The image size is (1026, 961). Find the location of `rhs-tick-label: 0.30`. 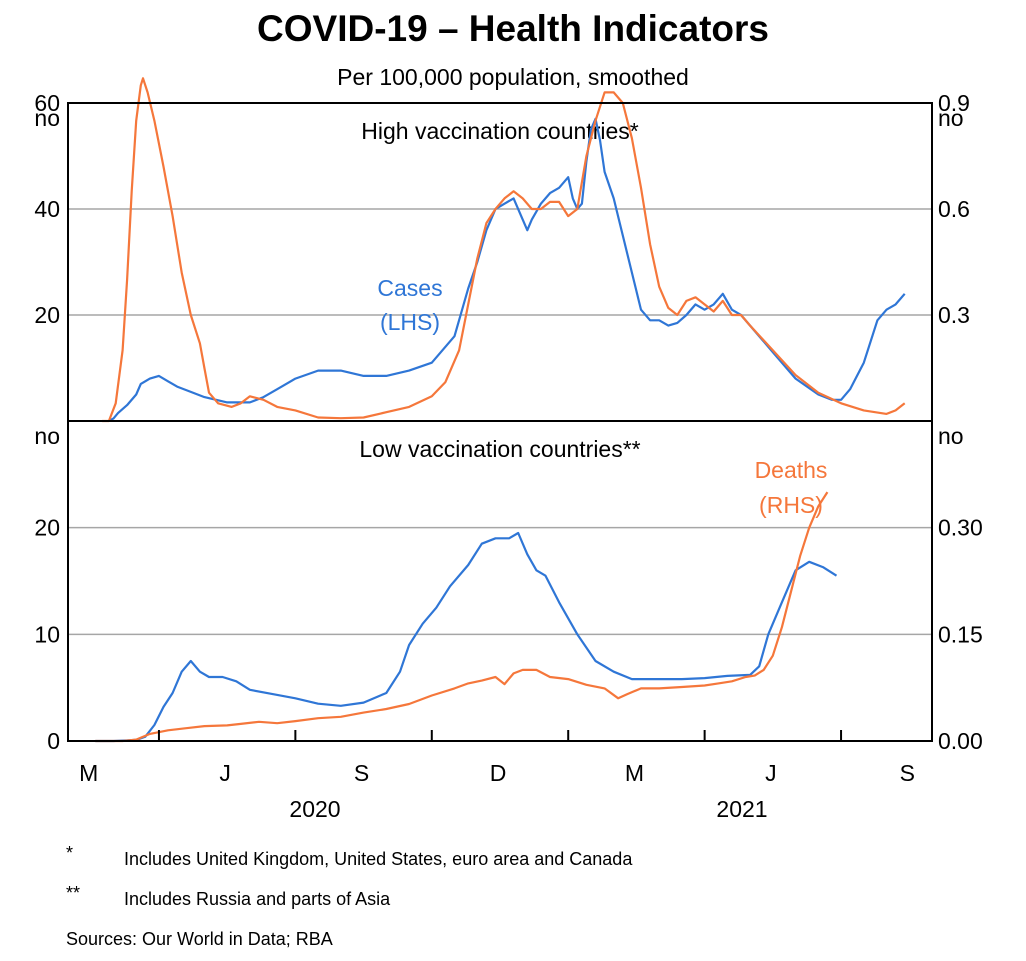

rhs-tick-label: 0.30 is located at coordinates (960, 528).